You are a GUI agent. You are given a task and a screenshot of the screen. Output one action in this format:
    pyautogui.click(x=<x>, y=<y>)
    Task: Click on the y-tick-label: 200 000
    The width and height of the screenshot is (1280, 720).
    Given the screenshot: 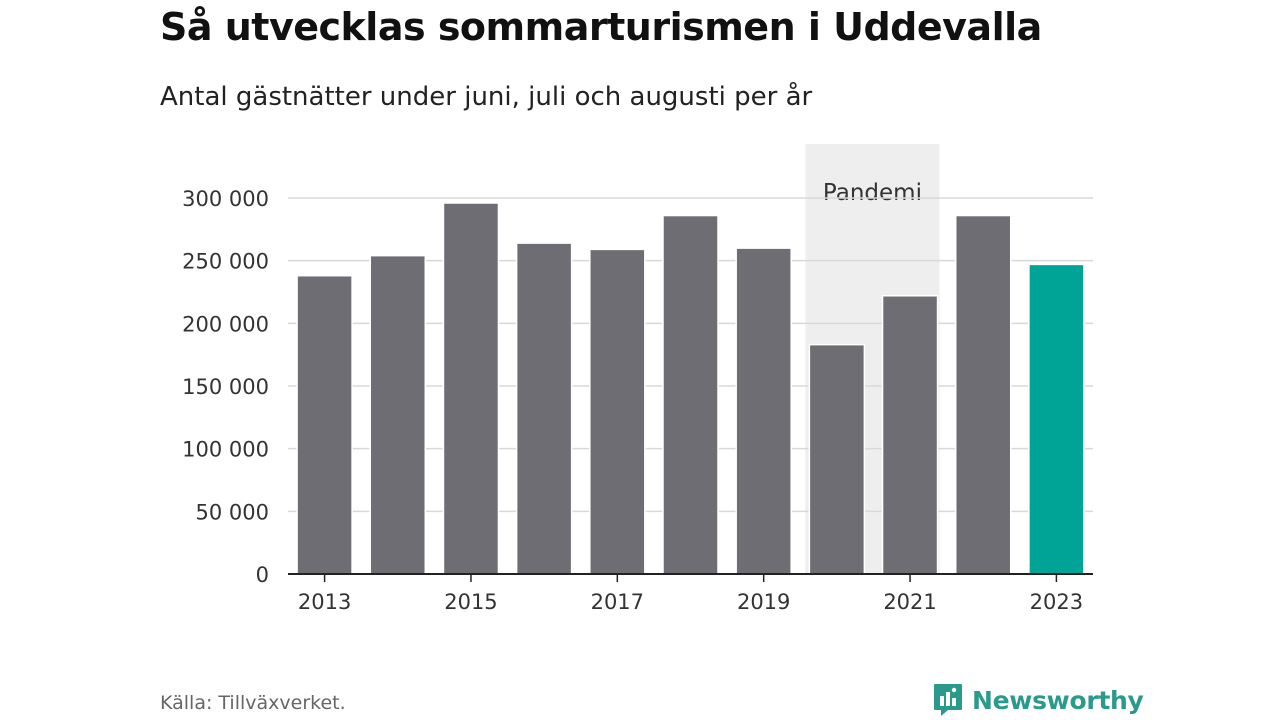 What is the action you would take?
    pyautogui.click(x=225, y=324)
    